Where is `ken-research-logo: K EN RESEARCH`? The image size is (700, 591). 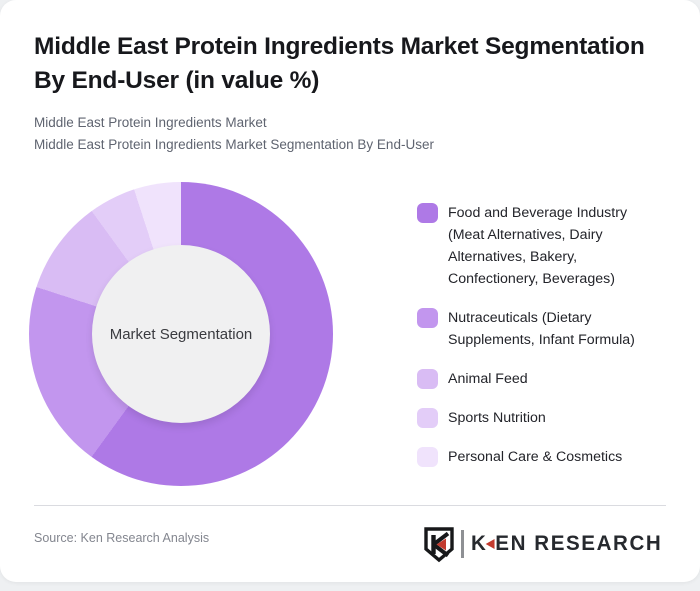
ken-research-logo: K EN RESEARCH is located at coordinates (544, 544).